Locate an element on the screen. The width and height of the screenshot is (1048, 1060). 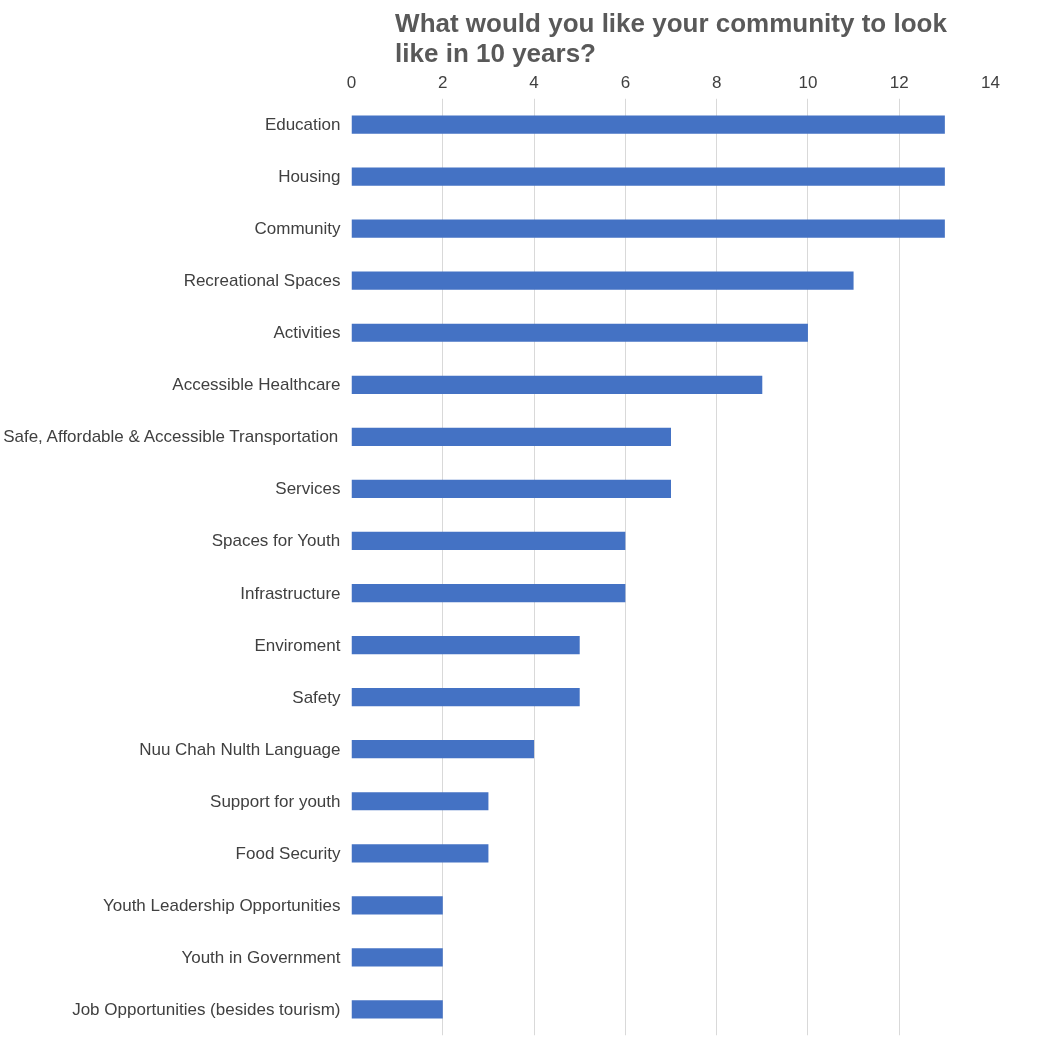
y-tick-label: Support for youth is located at coordinates (275, 801).